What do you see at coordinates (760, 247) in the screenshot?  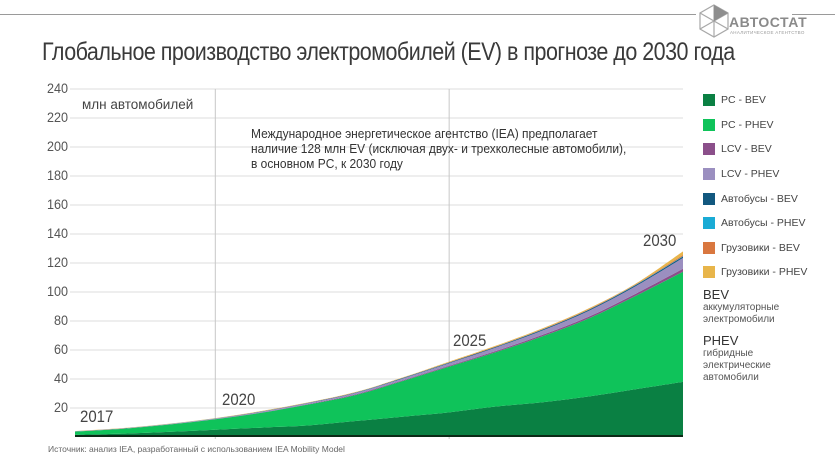 I see `legend-label: Грузовики - BEV` at bounding box center [760, 247].